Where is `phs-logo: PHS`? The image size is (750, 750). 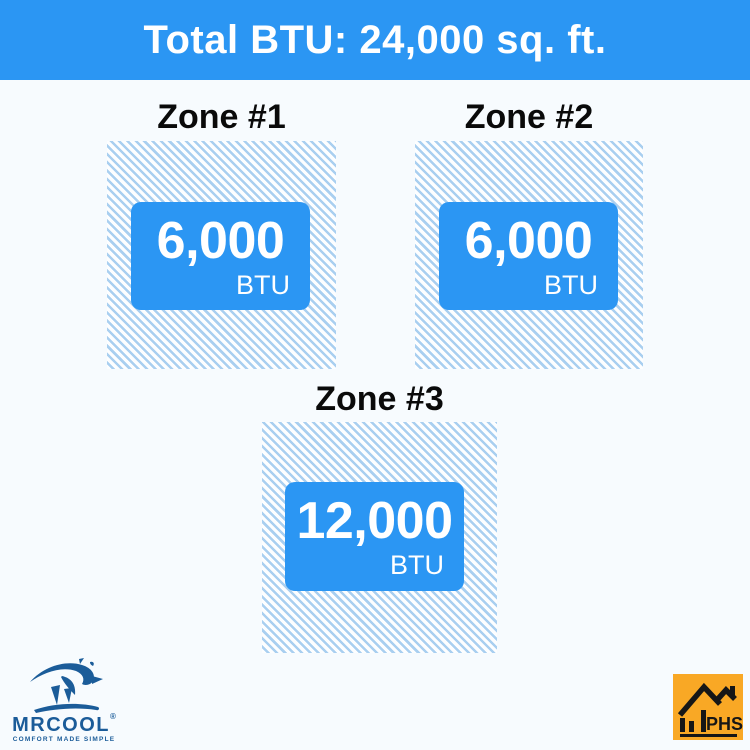 phs-logo: PHS is located at coordinates (708, 707).